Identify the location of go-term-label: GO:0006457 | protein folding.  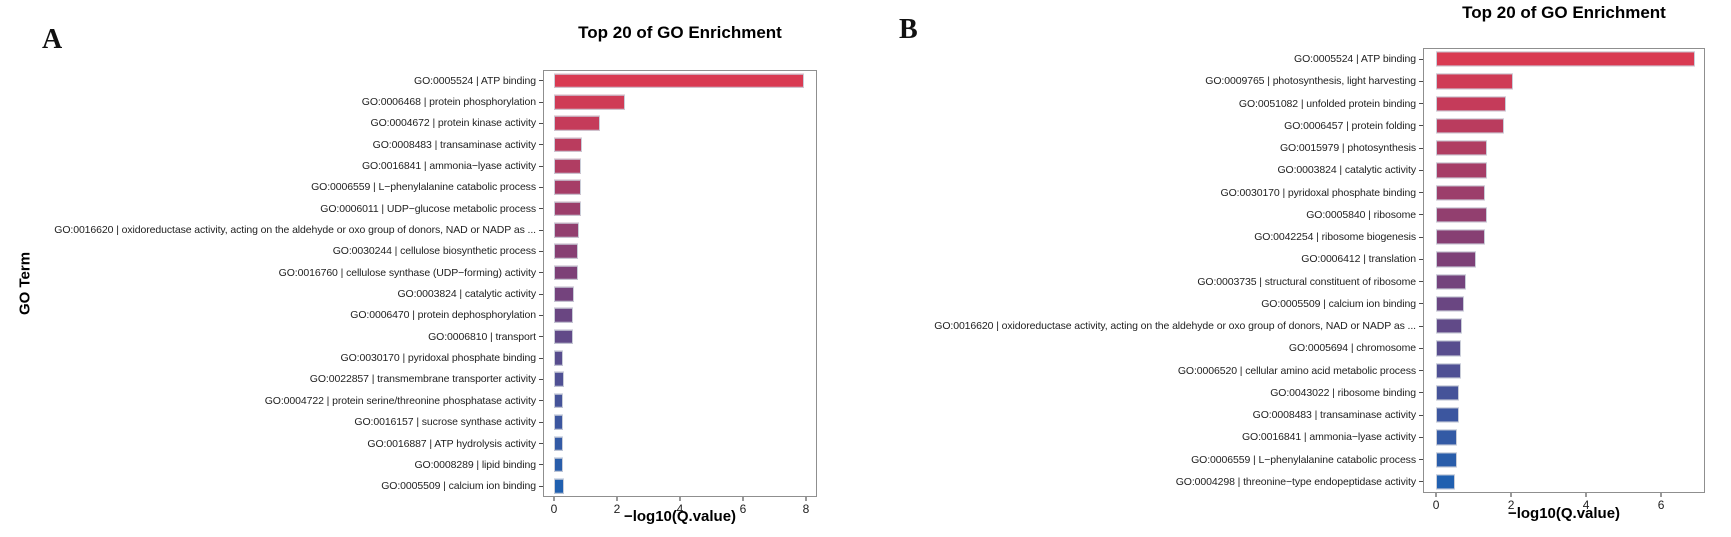
(1350, 125).